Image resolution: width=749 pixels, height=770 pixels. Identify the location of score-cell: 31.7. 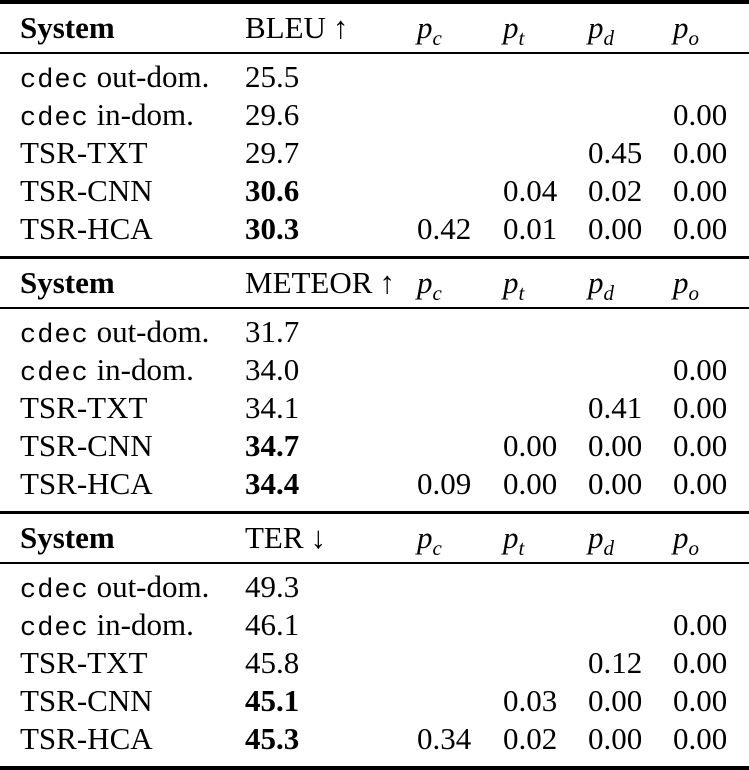
(272, 331).